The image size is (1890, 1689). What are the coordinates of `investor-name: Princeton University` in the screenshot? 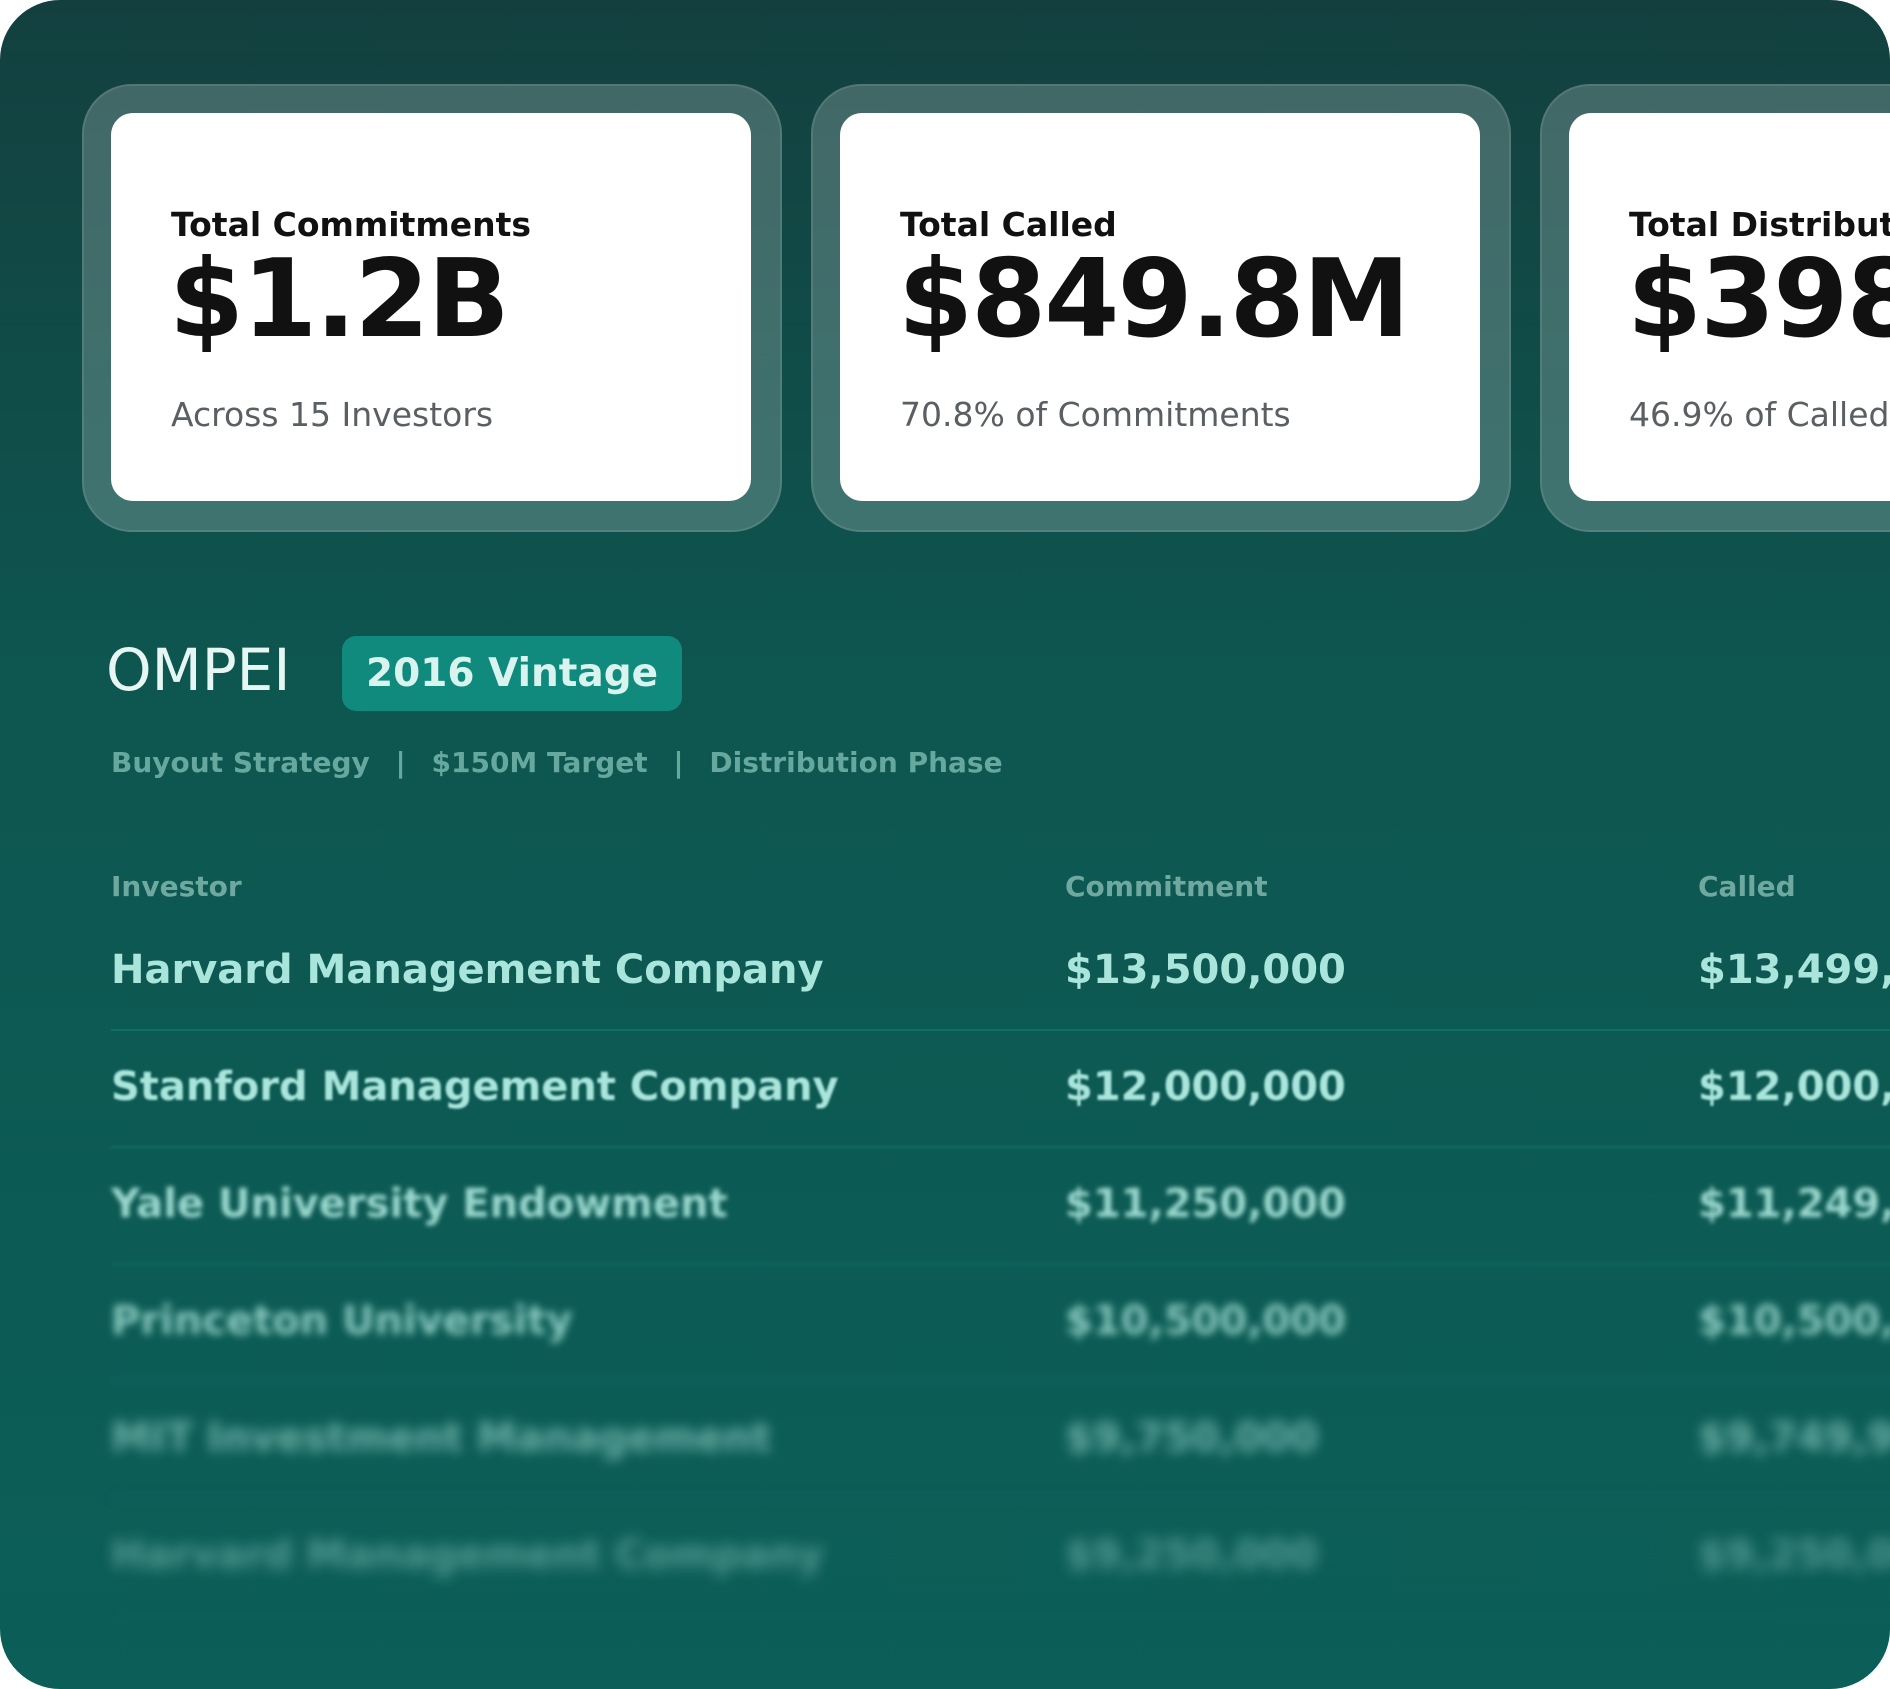 It's located at (342, 1321).